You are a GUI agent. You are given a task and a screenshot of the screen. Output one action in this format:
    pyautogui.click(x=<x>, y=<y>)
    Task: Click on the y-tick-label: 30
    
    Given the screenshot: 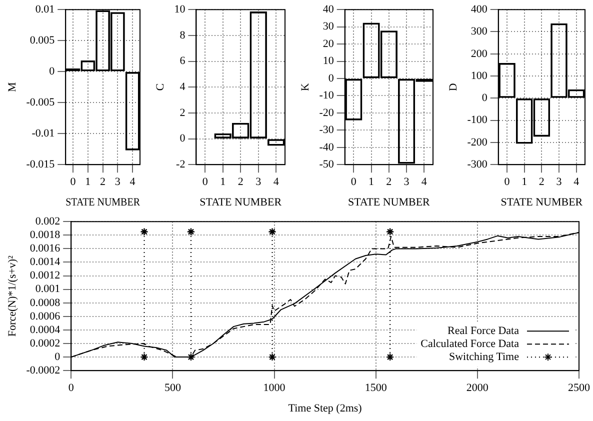 What is the action you would take?
    pyautogui.click(x=328, y=26)
    